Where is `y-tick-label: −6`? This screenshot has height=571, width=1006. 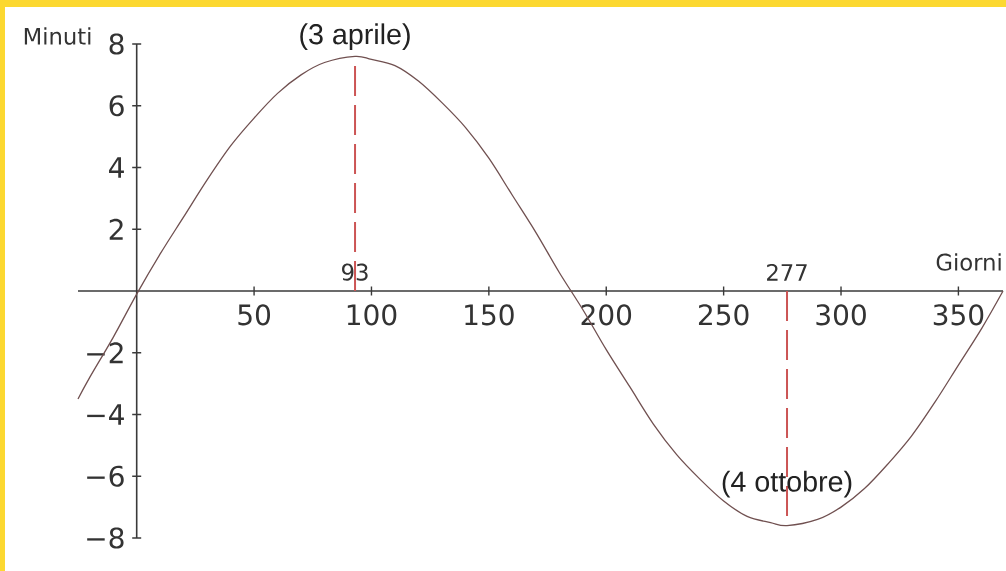 y-tick-label: −6 is located at coordinates (105, 476).